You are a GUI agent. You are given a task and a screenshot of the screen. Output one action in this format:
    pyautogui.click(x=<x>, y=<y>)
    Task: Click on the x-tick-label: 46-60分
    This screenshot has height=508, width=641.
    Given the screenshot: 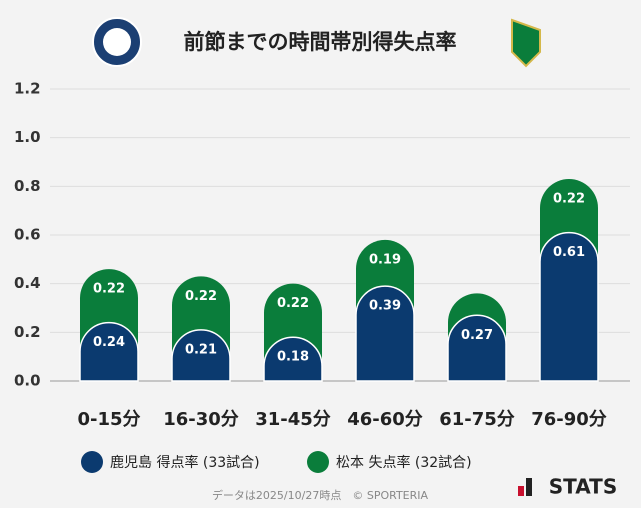 What is the action you would take?
    pyautogui.click(x=385, y=419)
    